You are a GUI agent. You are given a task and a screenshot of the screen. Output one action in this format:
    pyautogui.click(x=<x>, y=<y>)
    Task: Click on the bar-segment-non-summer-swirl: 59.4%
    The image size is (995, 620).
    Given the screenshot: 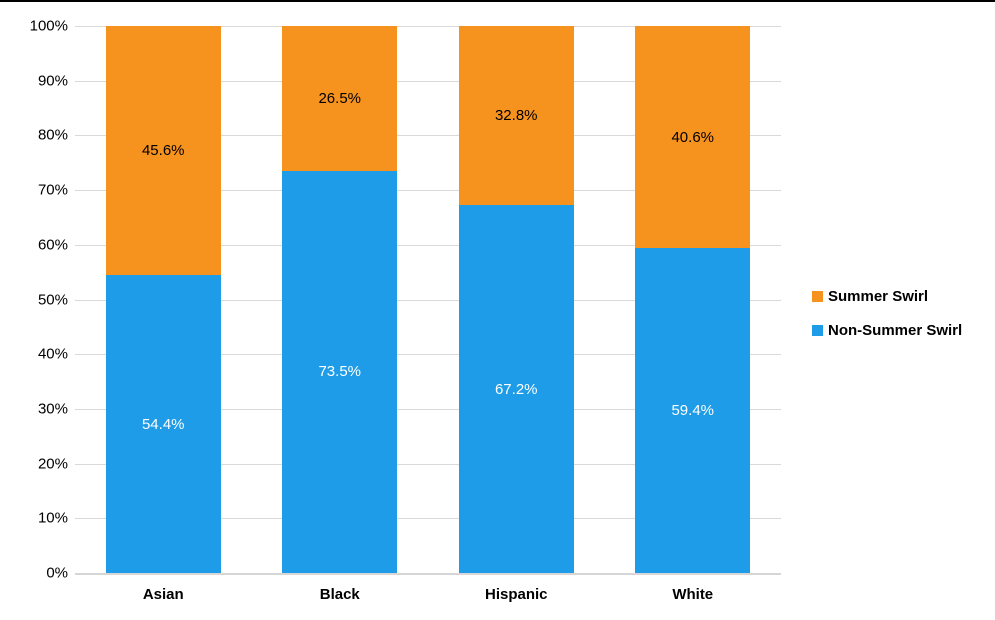 What is the action you would take?
    pyautogui.click(x=693, y=410)
    